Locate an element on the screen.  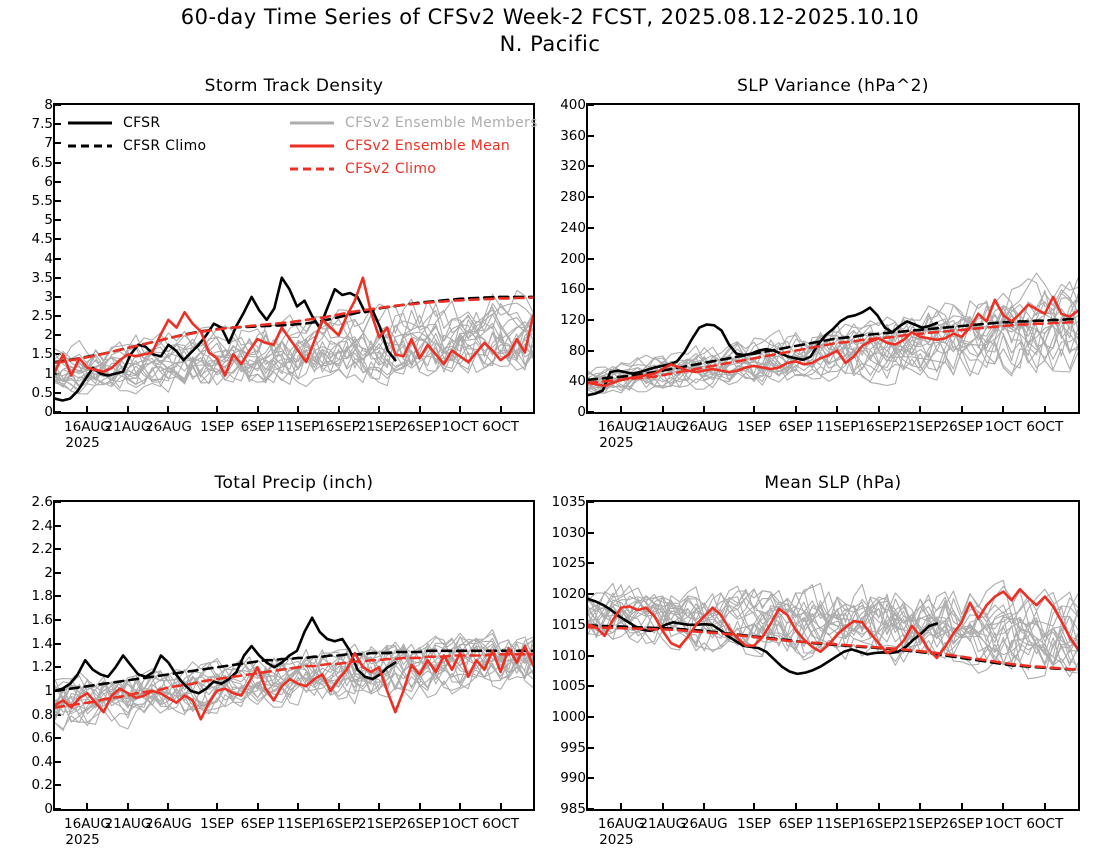
y-axis-tick-label: 1015 is located at coordinates (568, 624).